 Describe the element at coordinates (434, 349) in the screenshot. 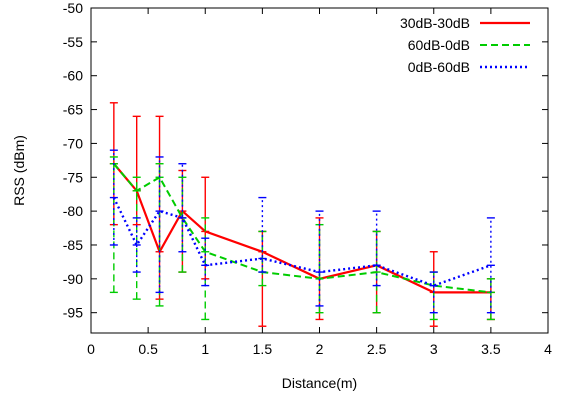

I see `x-tick-label: 3` at that location.